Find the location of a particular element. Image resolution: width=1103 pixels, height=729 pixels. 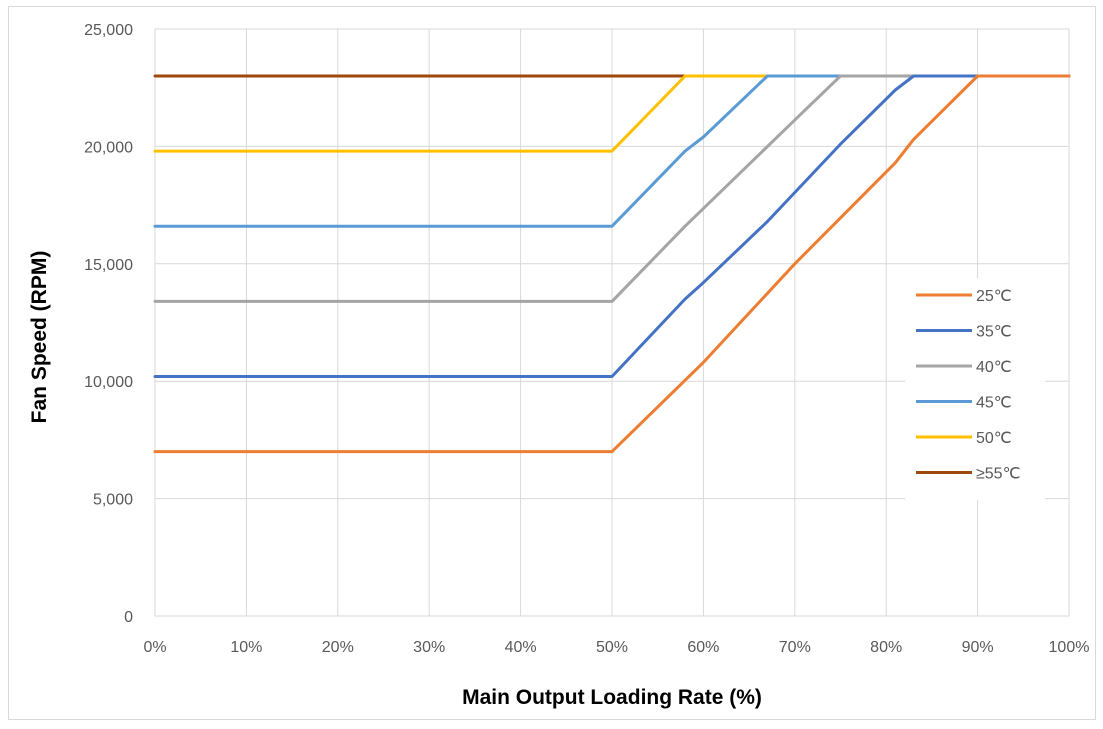

x-tick-label: 30% is located at coordinates (429, 647).